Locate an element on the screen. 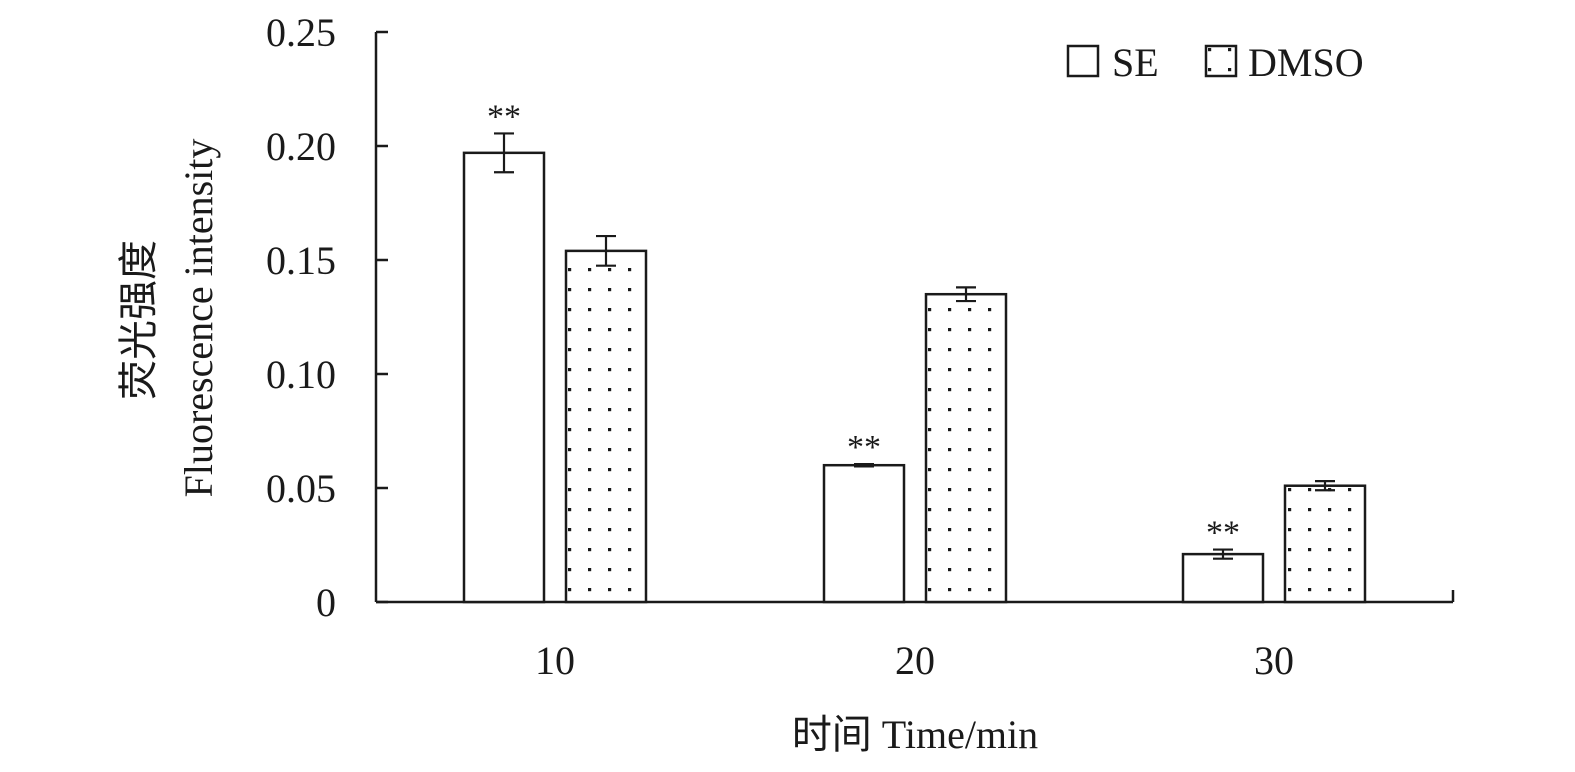 This screenshot has height=772, width=1575. x-tick-label-20: 20 is located at coordinates (915, 660).